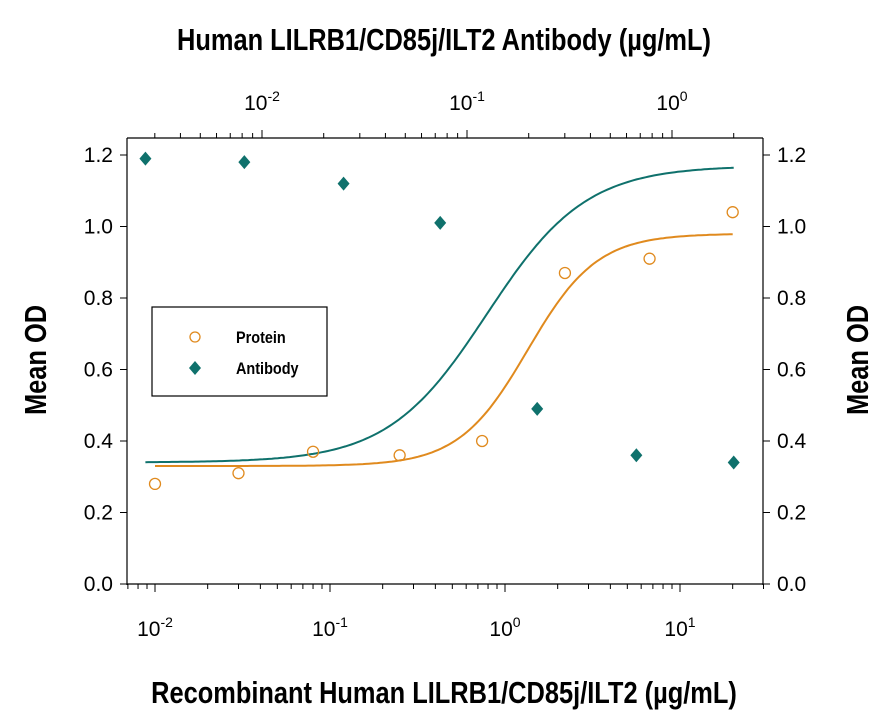 The width and height of the screenshot is (888, 727). I want to click on legend-box, so click(239, 351).